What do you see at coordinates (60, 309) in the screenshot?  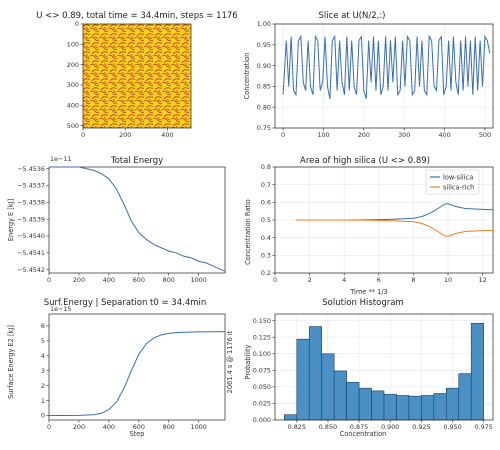 I see `surface-energy-offset-text: 1e−15` at bounding box center [60, 309].